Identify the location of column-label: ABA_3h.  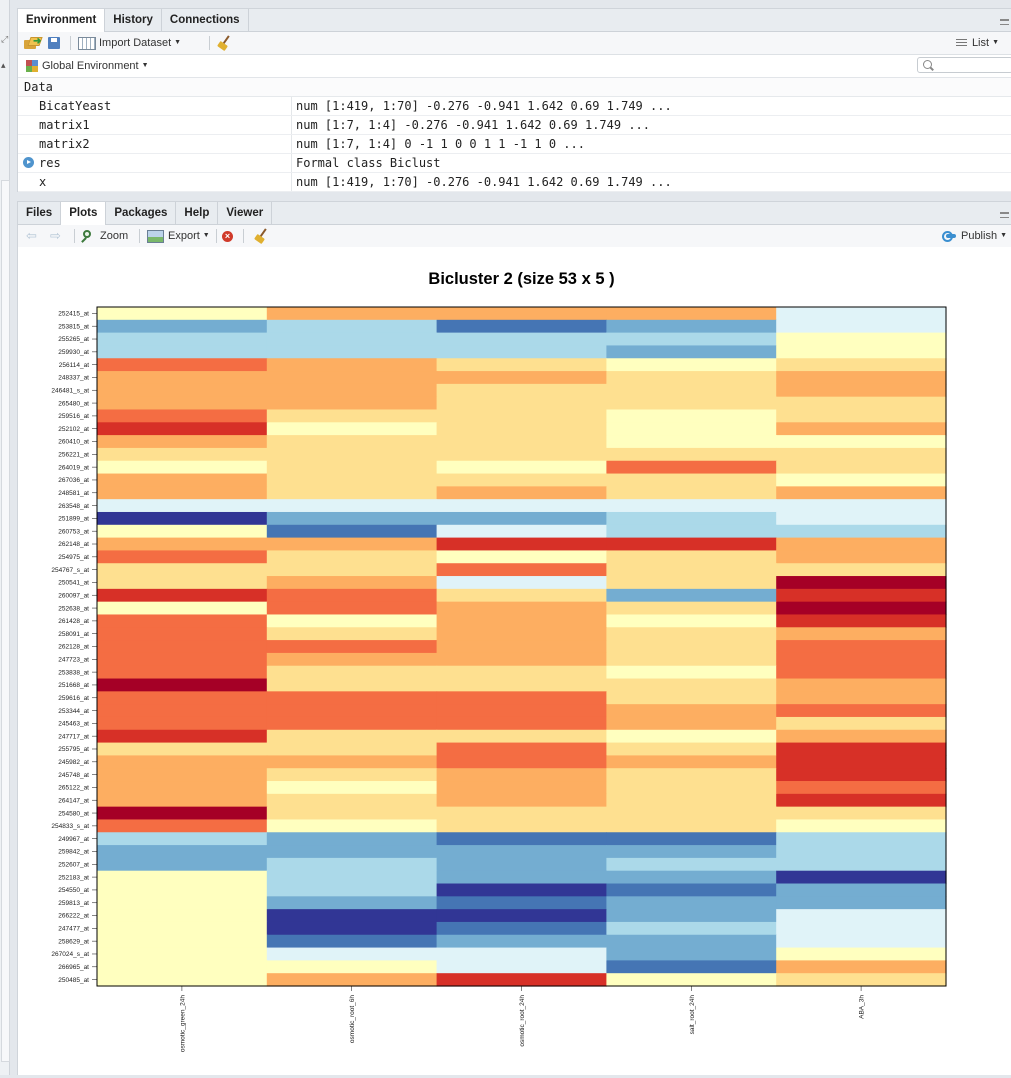
(862, 1007).